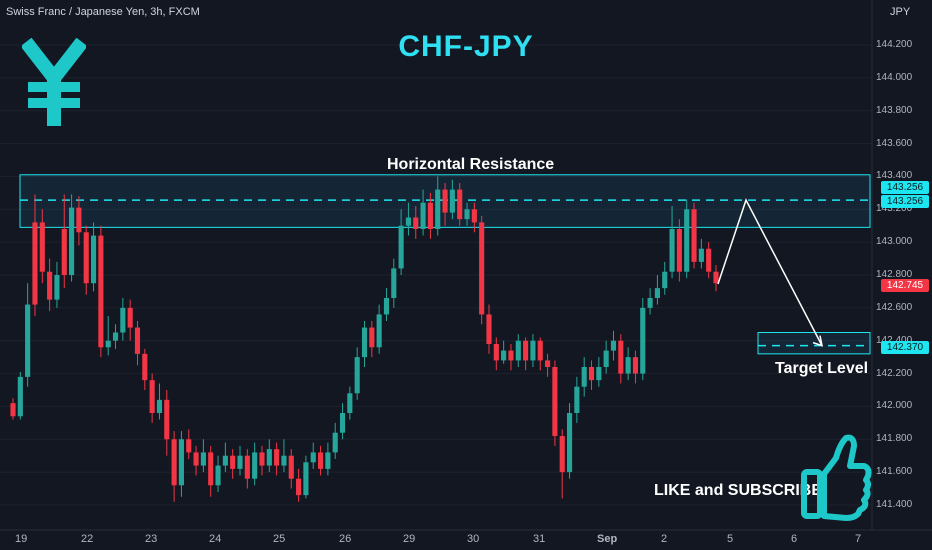  Describe the element at coordinates (894, 44) in the screenshot. I see `y-tick-label: 144.200` at that location.